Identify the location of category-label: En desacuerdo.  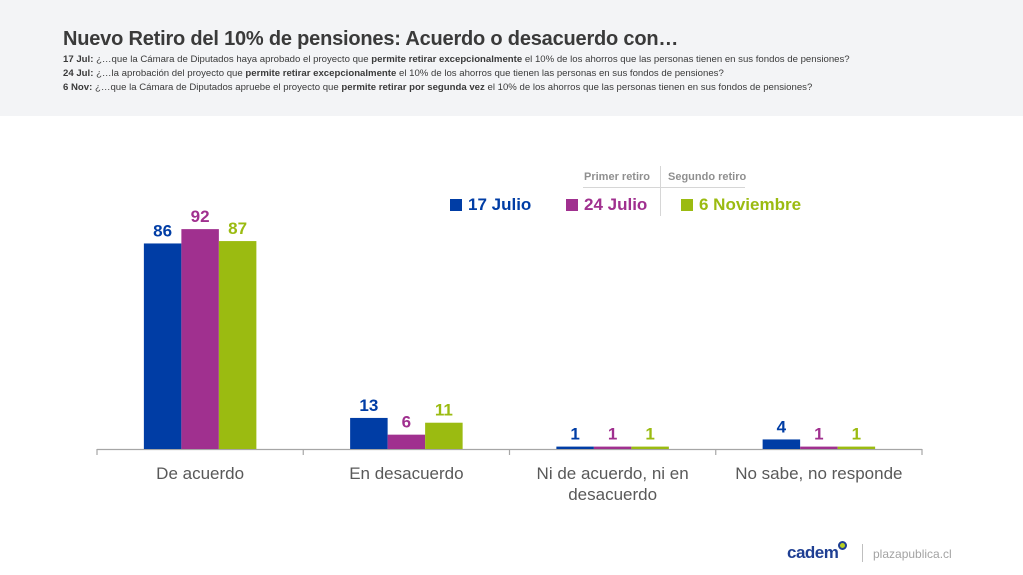
(406, 473).